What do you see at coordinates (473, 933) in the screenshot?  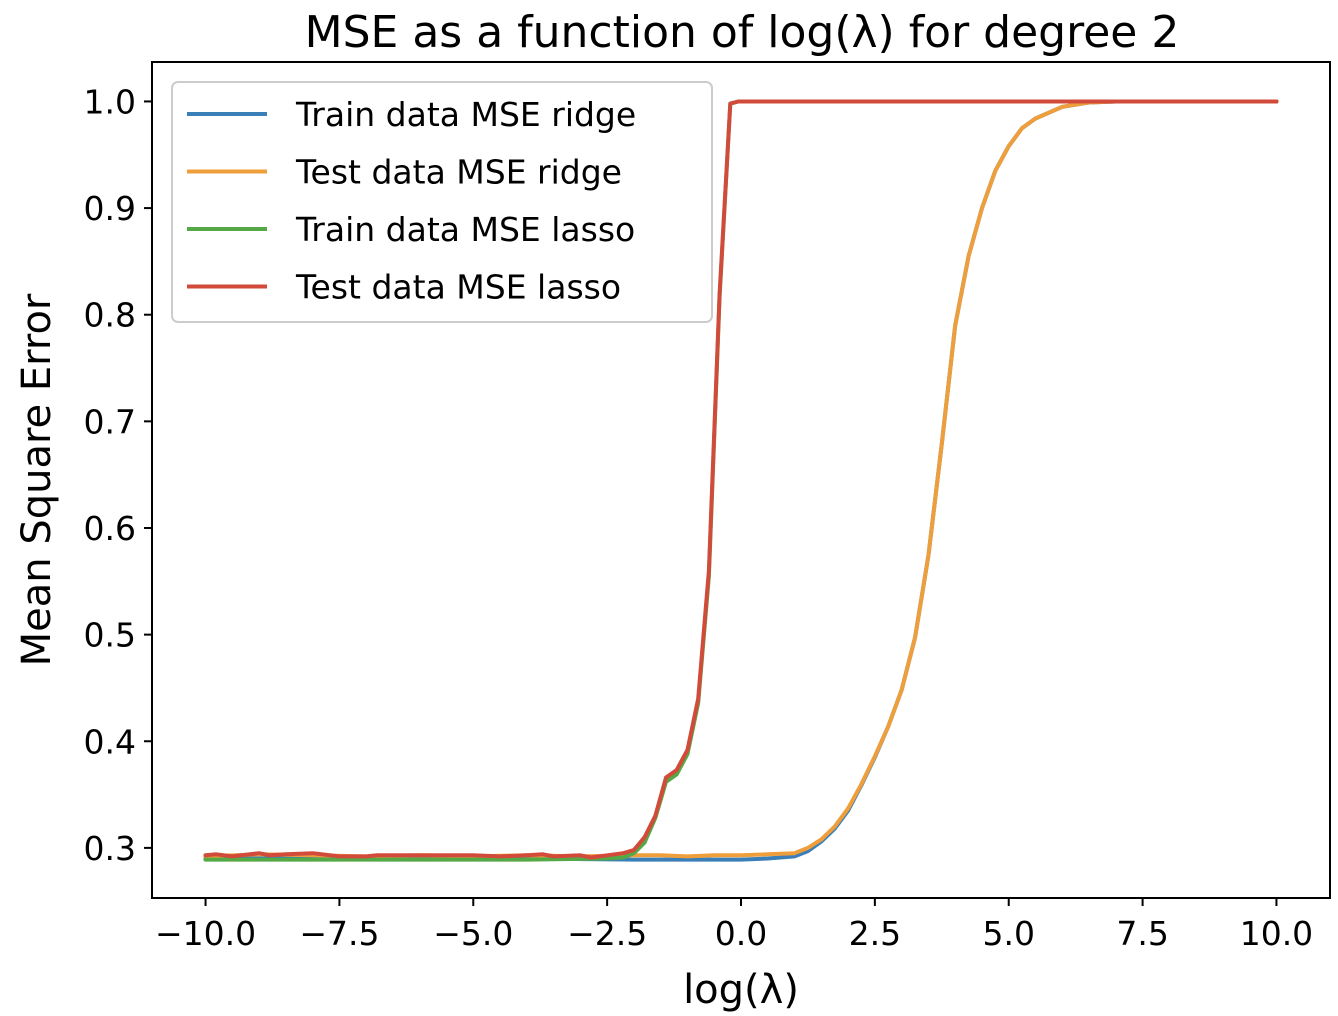 I see `x-tick-label: −5.0` at bounding box center [473, 933].